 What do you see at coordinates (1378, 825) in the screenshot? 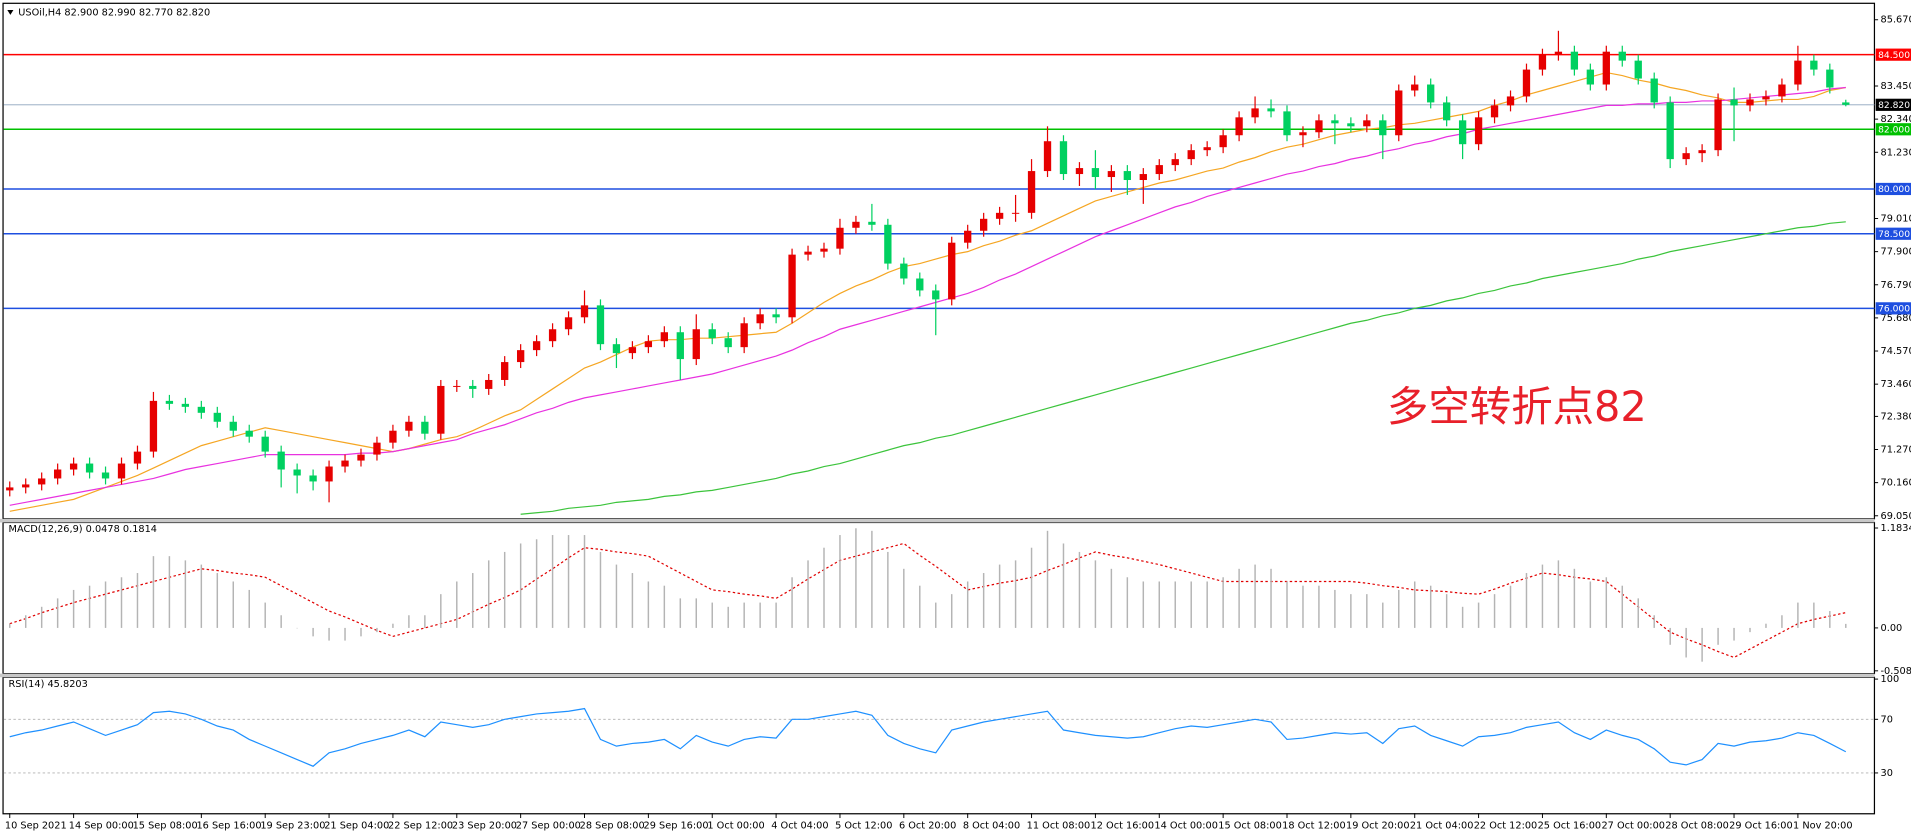
I see `x-tick-label: 19 Oct 20:00` at bounding box center [1378, 825].